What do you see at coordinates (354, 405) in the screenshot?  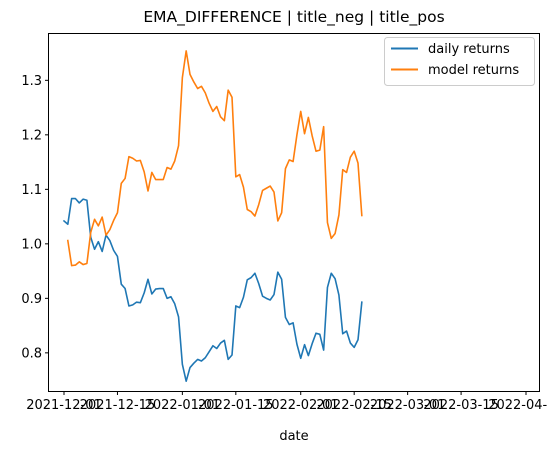 I see `x-tick-label: 2022-02-15` at bounding box center [354, 405].